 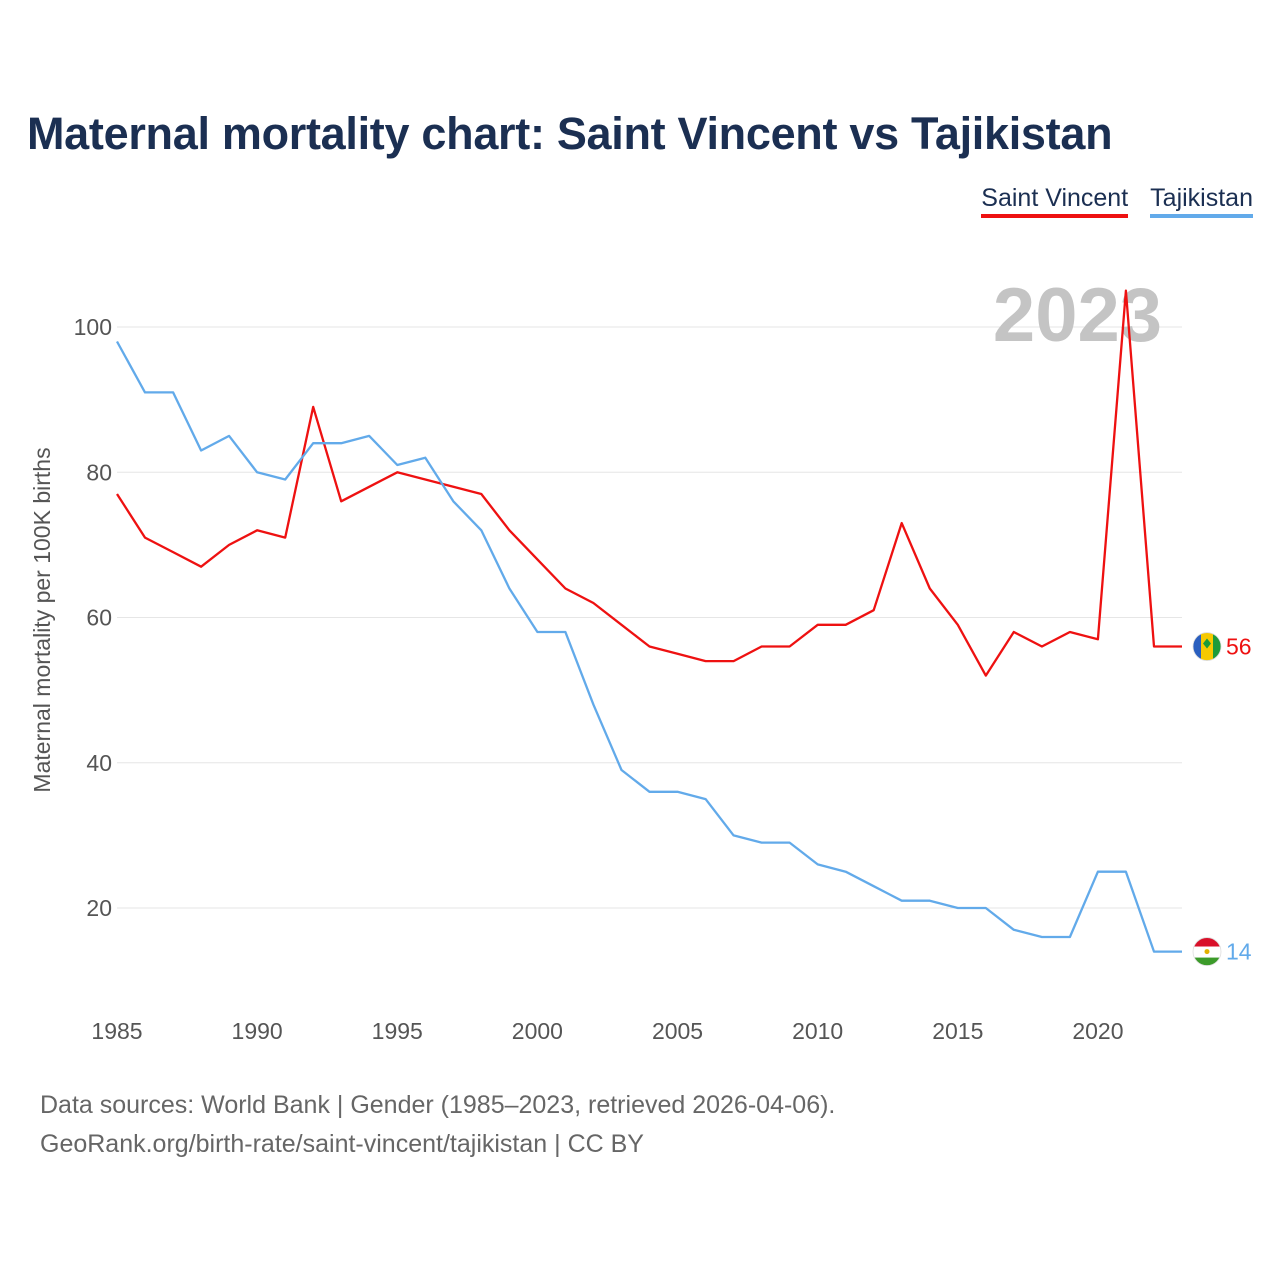 I want to click on x-tick-label-1995: 1995, so click(x=397, y=1031).